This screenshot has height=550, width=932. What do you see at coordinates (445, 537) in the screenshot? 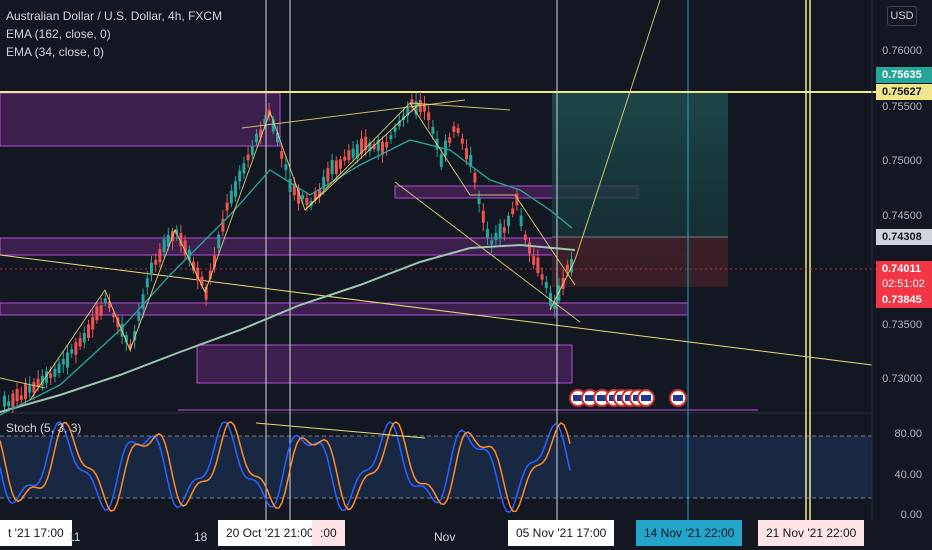
I see `time-label: Nov` at bounding box center [445, 537].